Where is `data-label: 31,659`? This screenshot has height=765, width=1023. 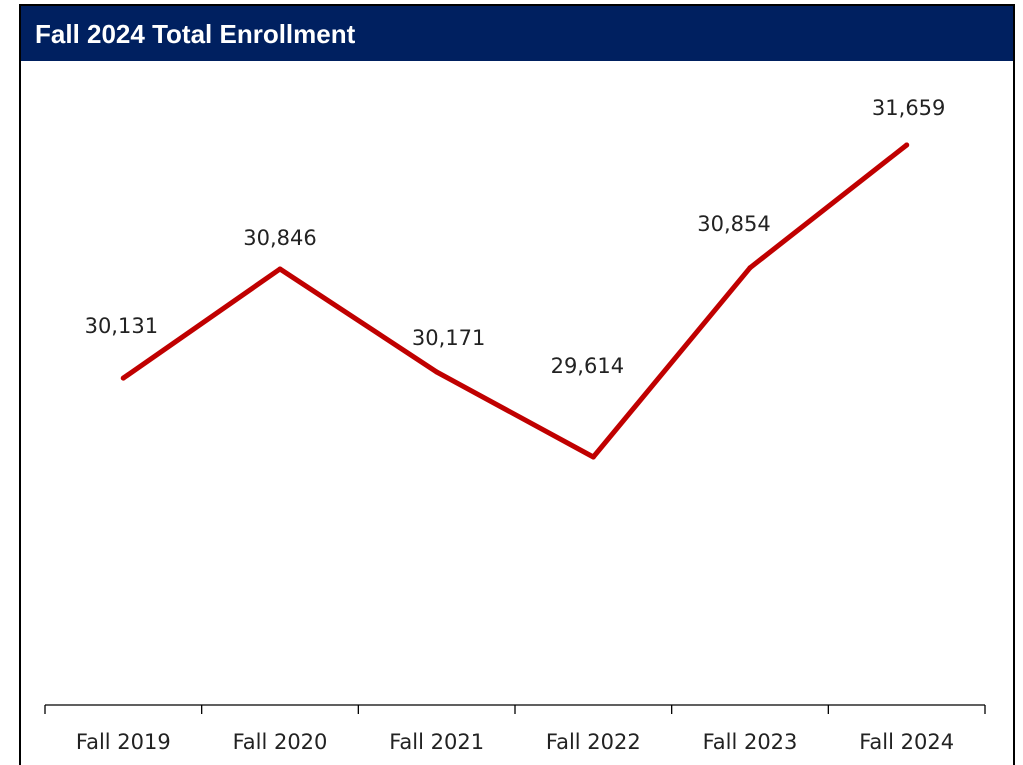
data-label: 31,659 is located at coordinates (908, 108).